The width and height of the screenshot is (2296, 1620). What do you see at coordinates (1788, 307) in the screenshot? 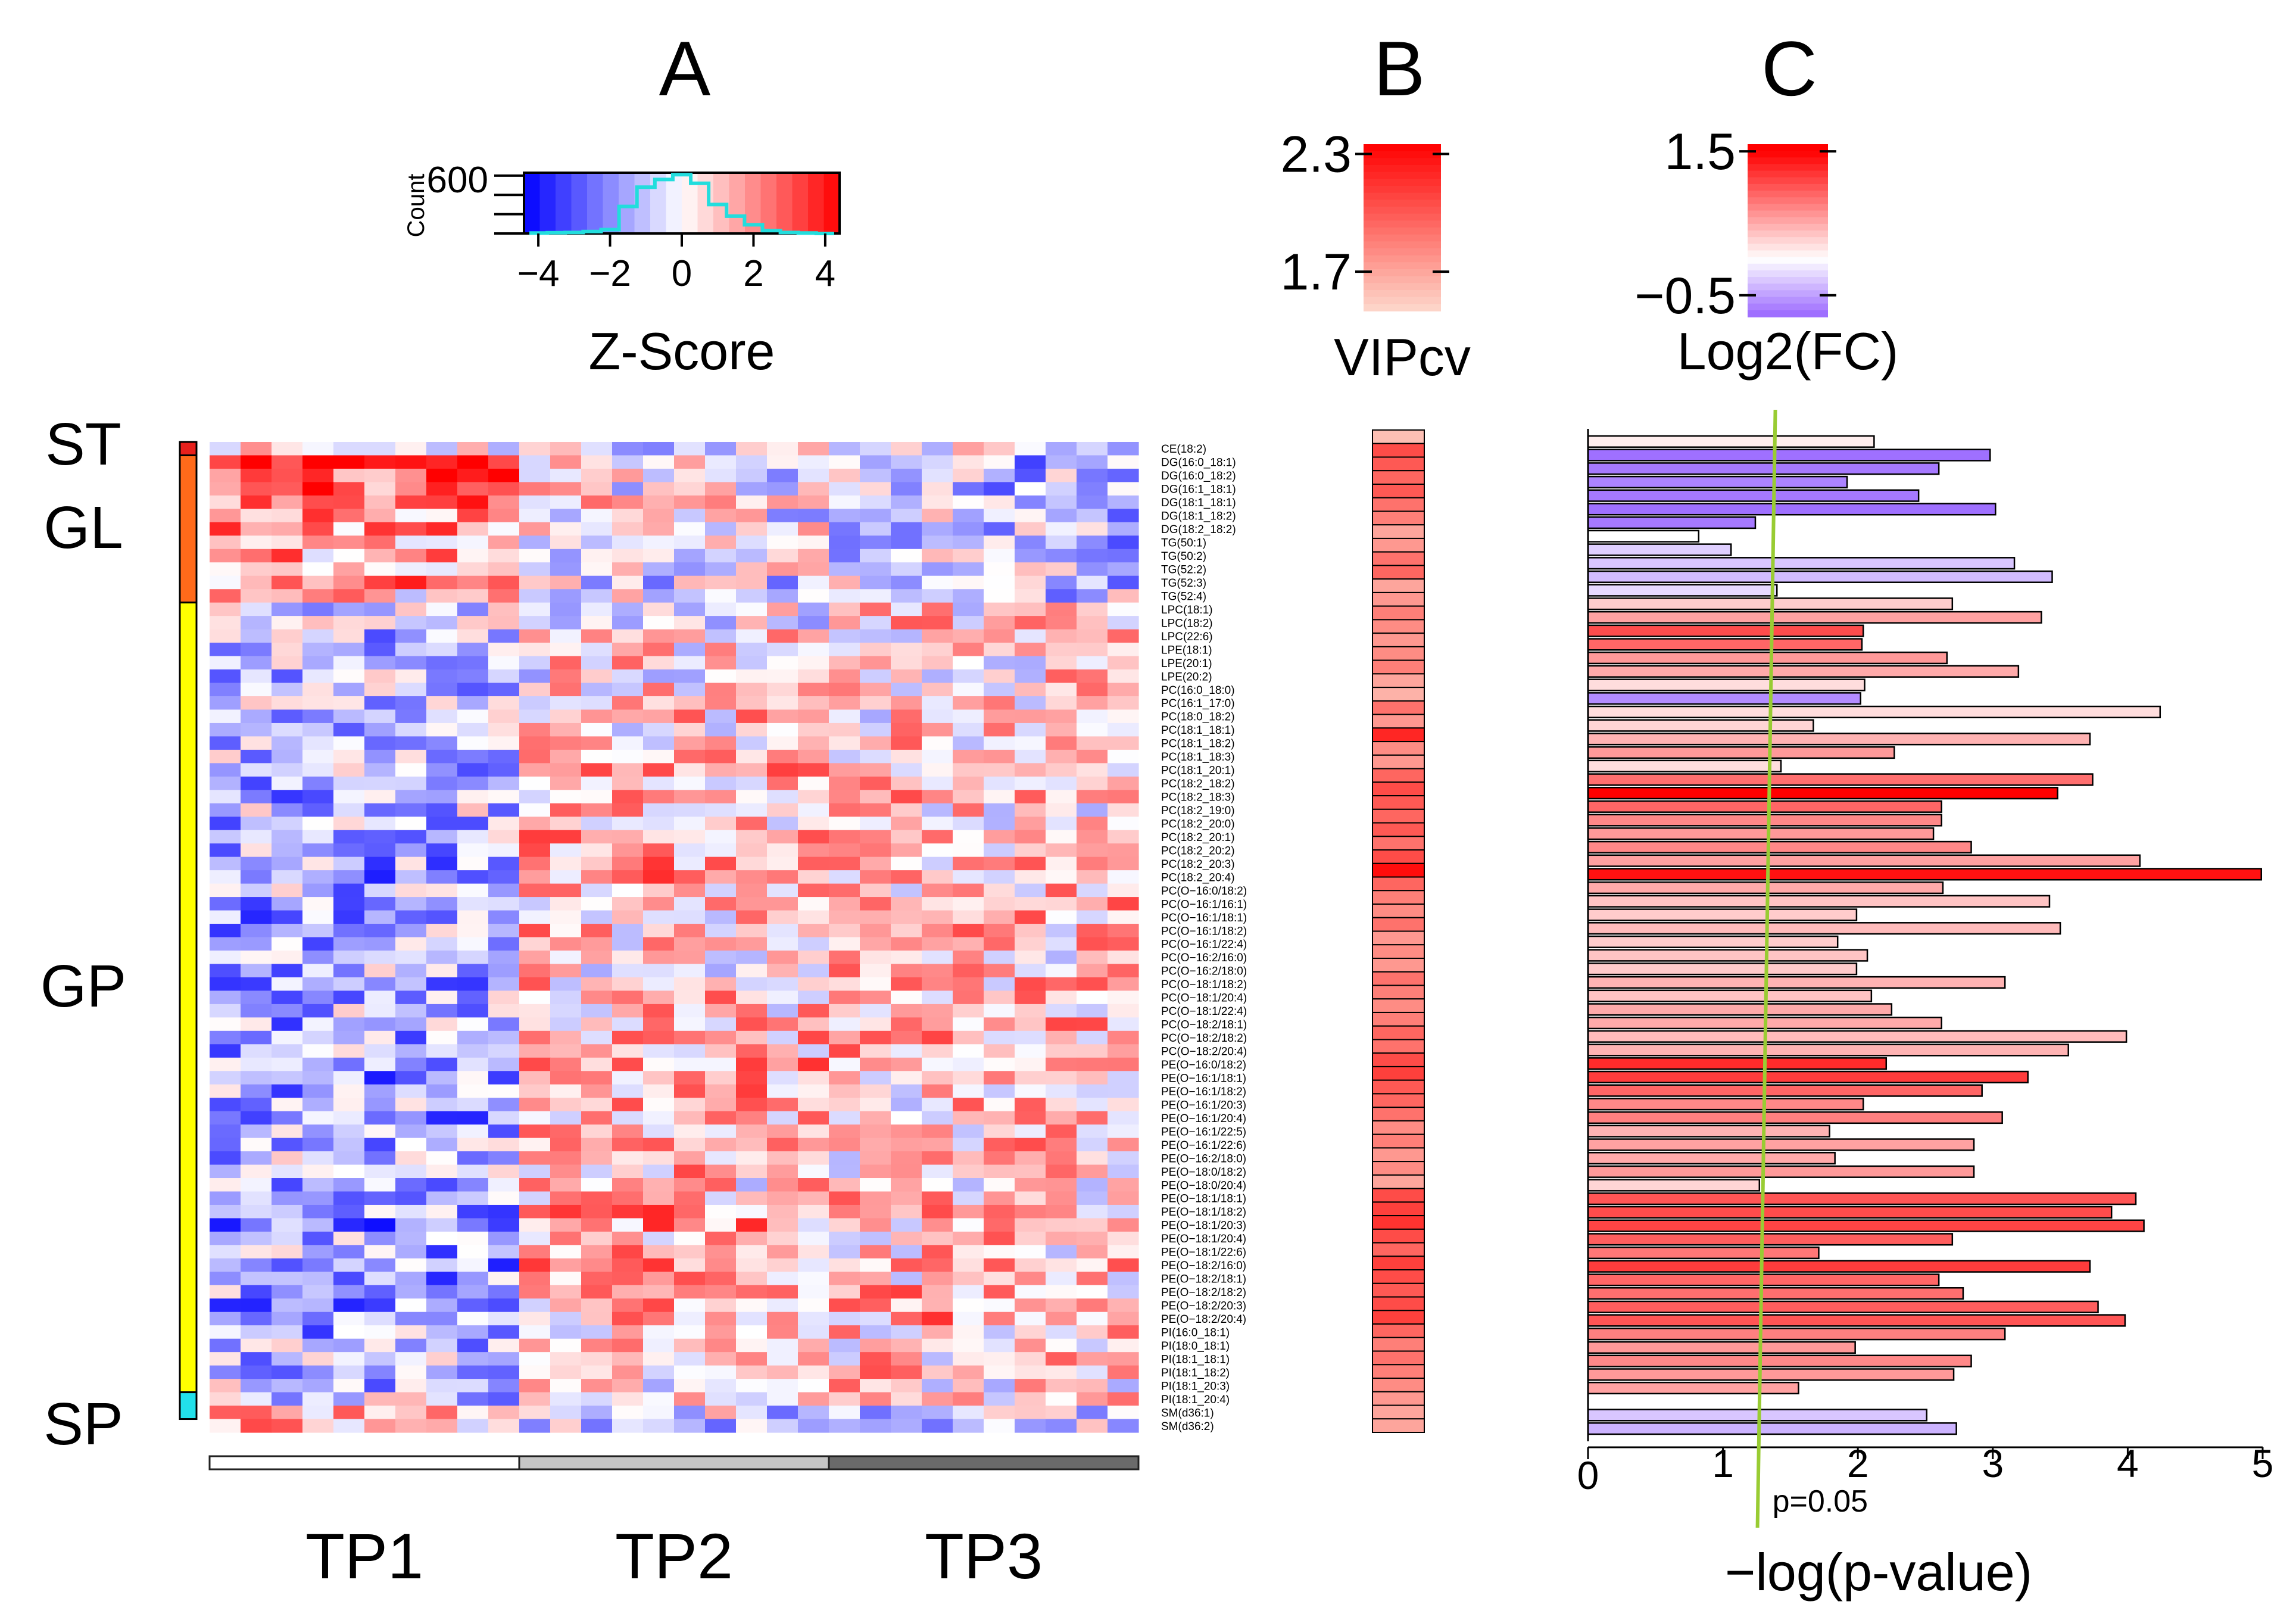
I see `fc-swatch` at bounding box center [1788, 307].